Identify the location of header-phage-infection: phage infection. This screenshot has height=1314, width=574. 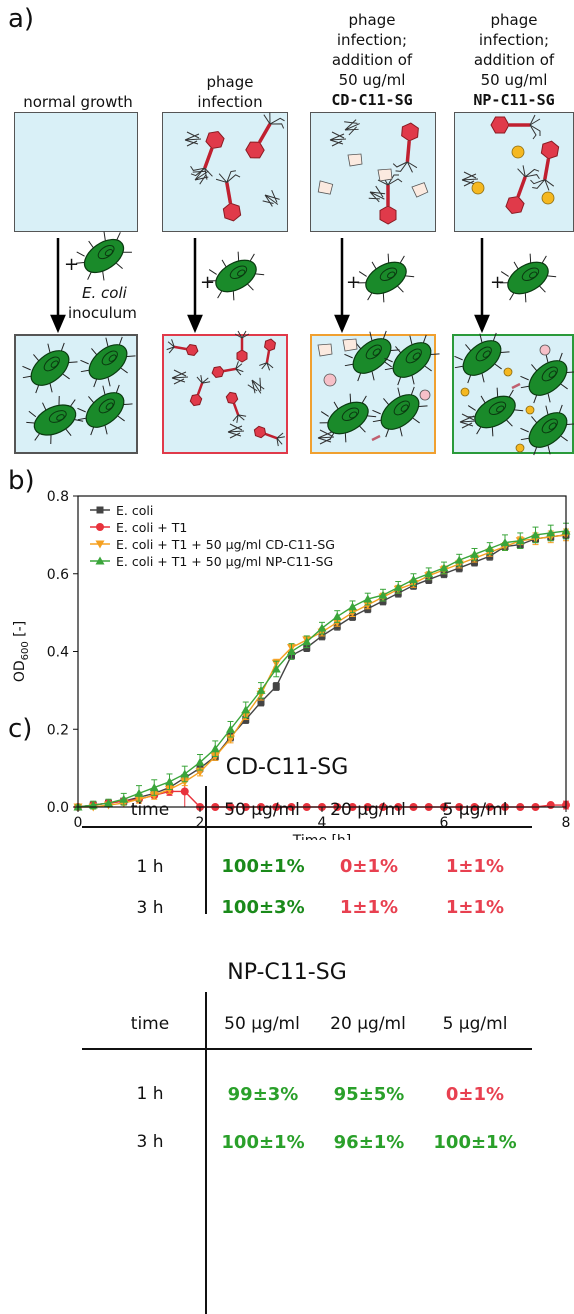
(230, 92).